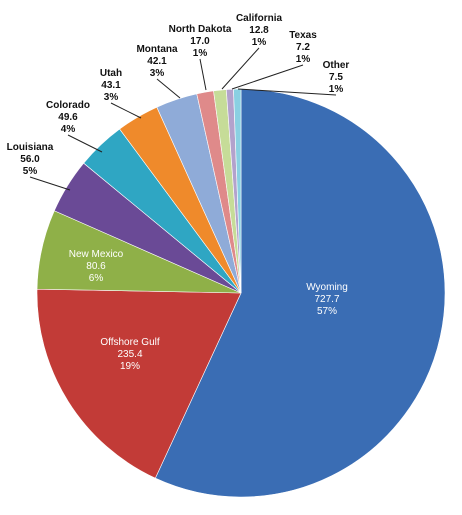  Describe the element at coordinates (336, 65) in the screenshot. I see `slice-label-other: Other` at that location.